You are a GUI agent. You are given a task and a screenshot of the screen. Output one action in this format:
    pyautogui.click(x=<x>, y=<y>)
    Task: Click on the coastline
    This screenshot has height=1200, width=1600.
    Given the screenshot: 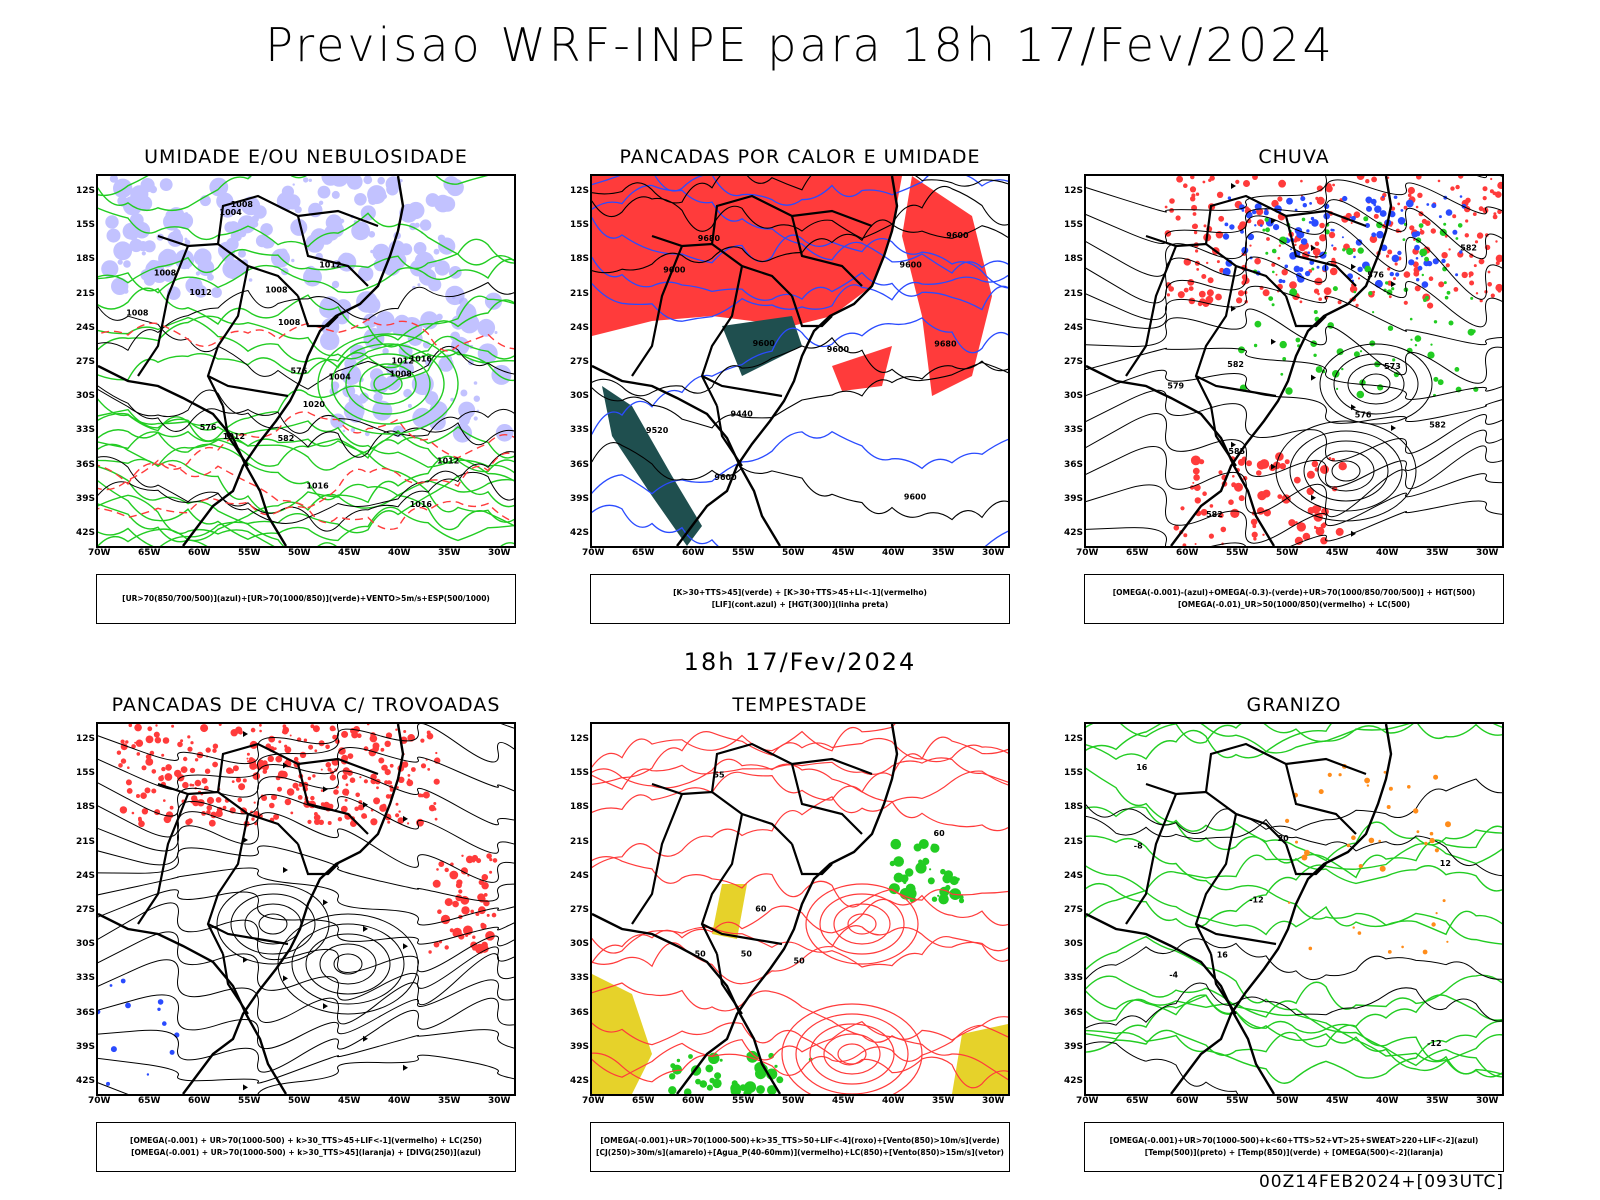 What is the action you would take?
    pyautogui.click(x=787, y=361)
    